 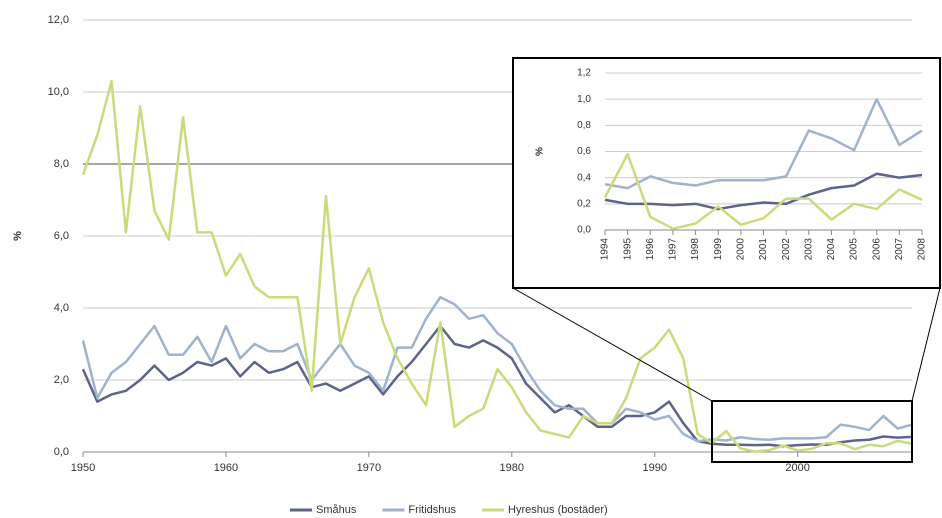 What do you see at coordinates (763, 249) in the screenshot?
I see `x-tick-label: 2001` at bounding box center [763, 249].